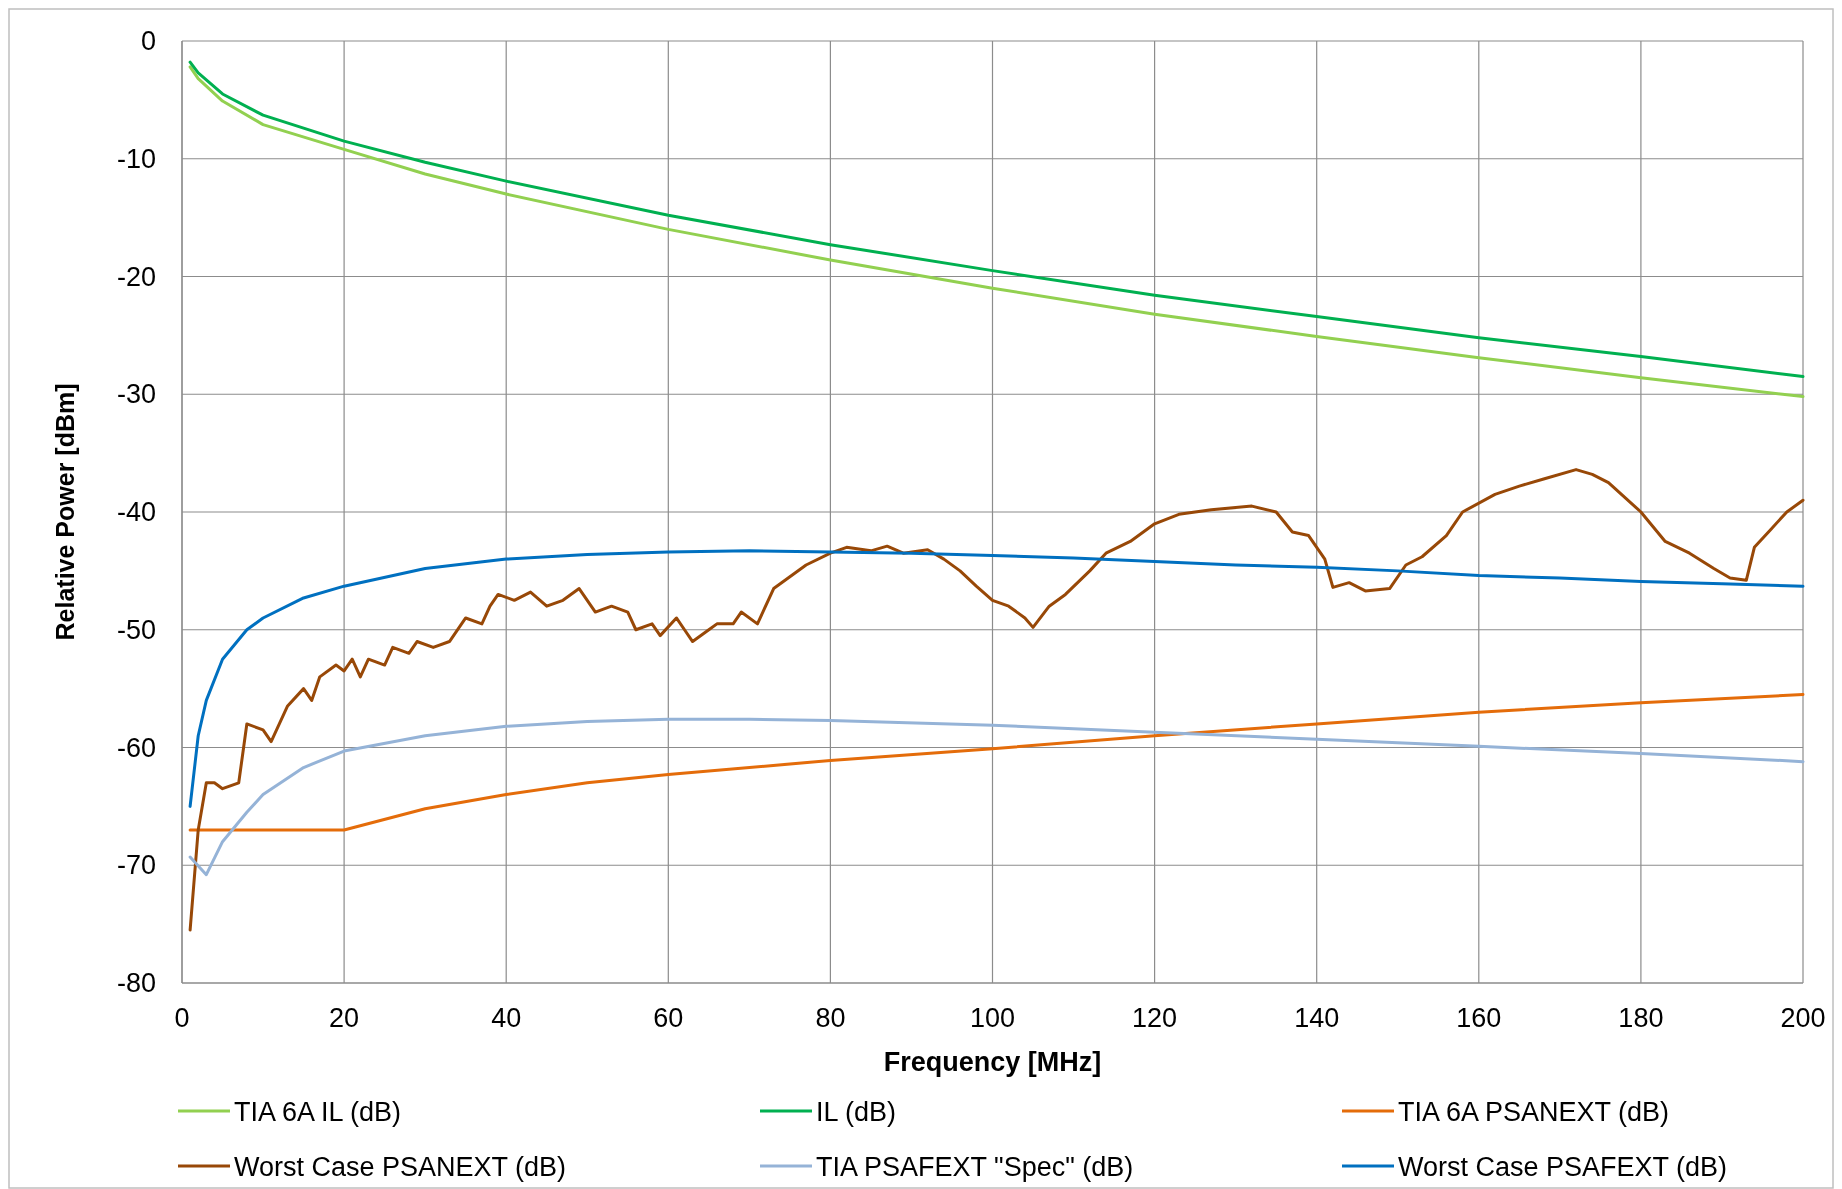  I want to click on y-tick-label: -40, so click(136, 512).